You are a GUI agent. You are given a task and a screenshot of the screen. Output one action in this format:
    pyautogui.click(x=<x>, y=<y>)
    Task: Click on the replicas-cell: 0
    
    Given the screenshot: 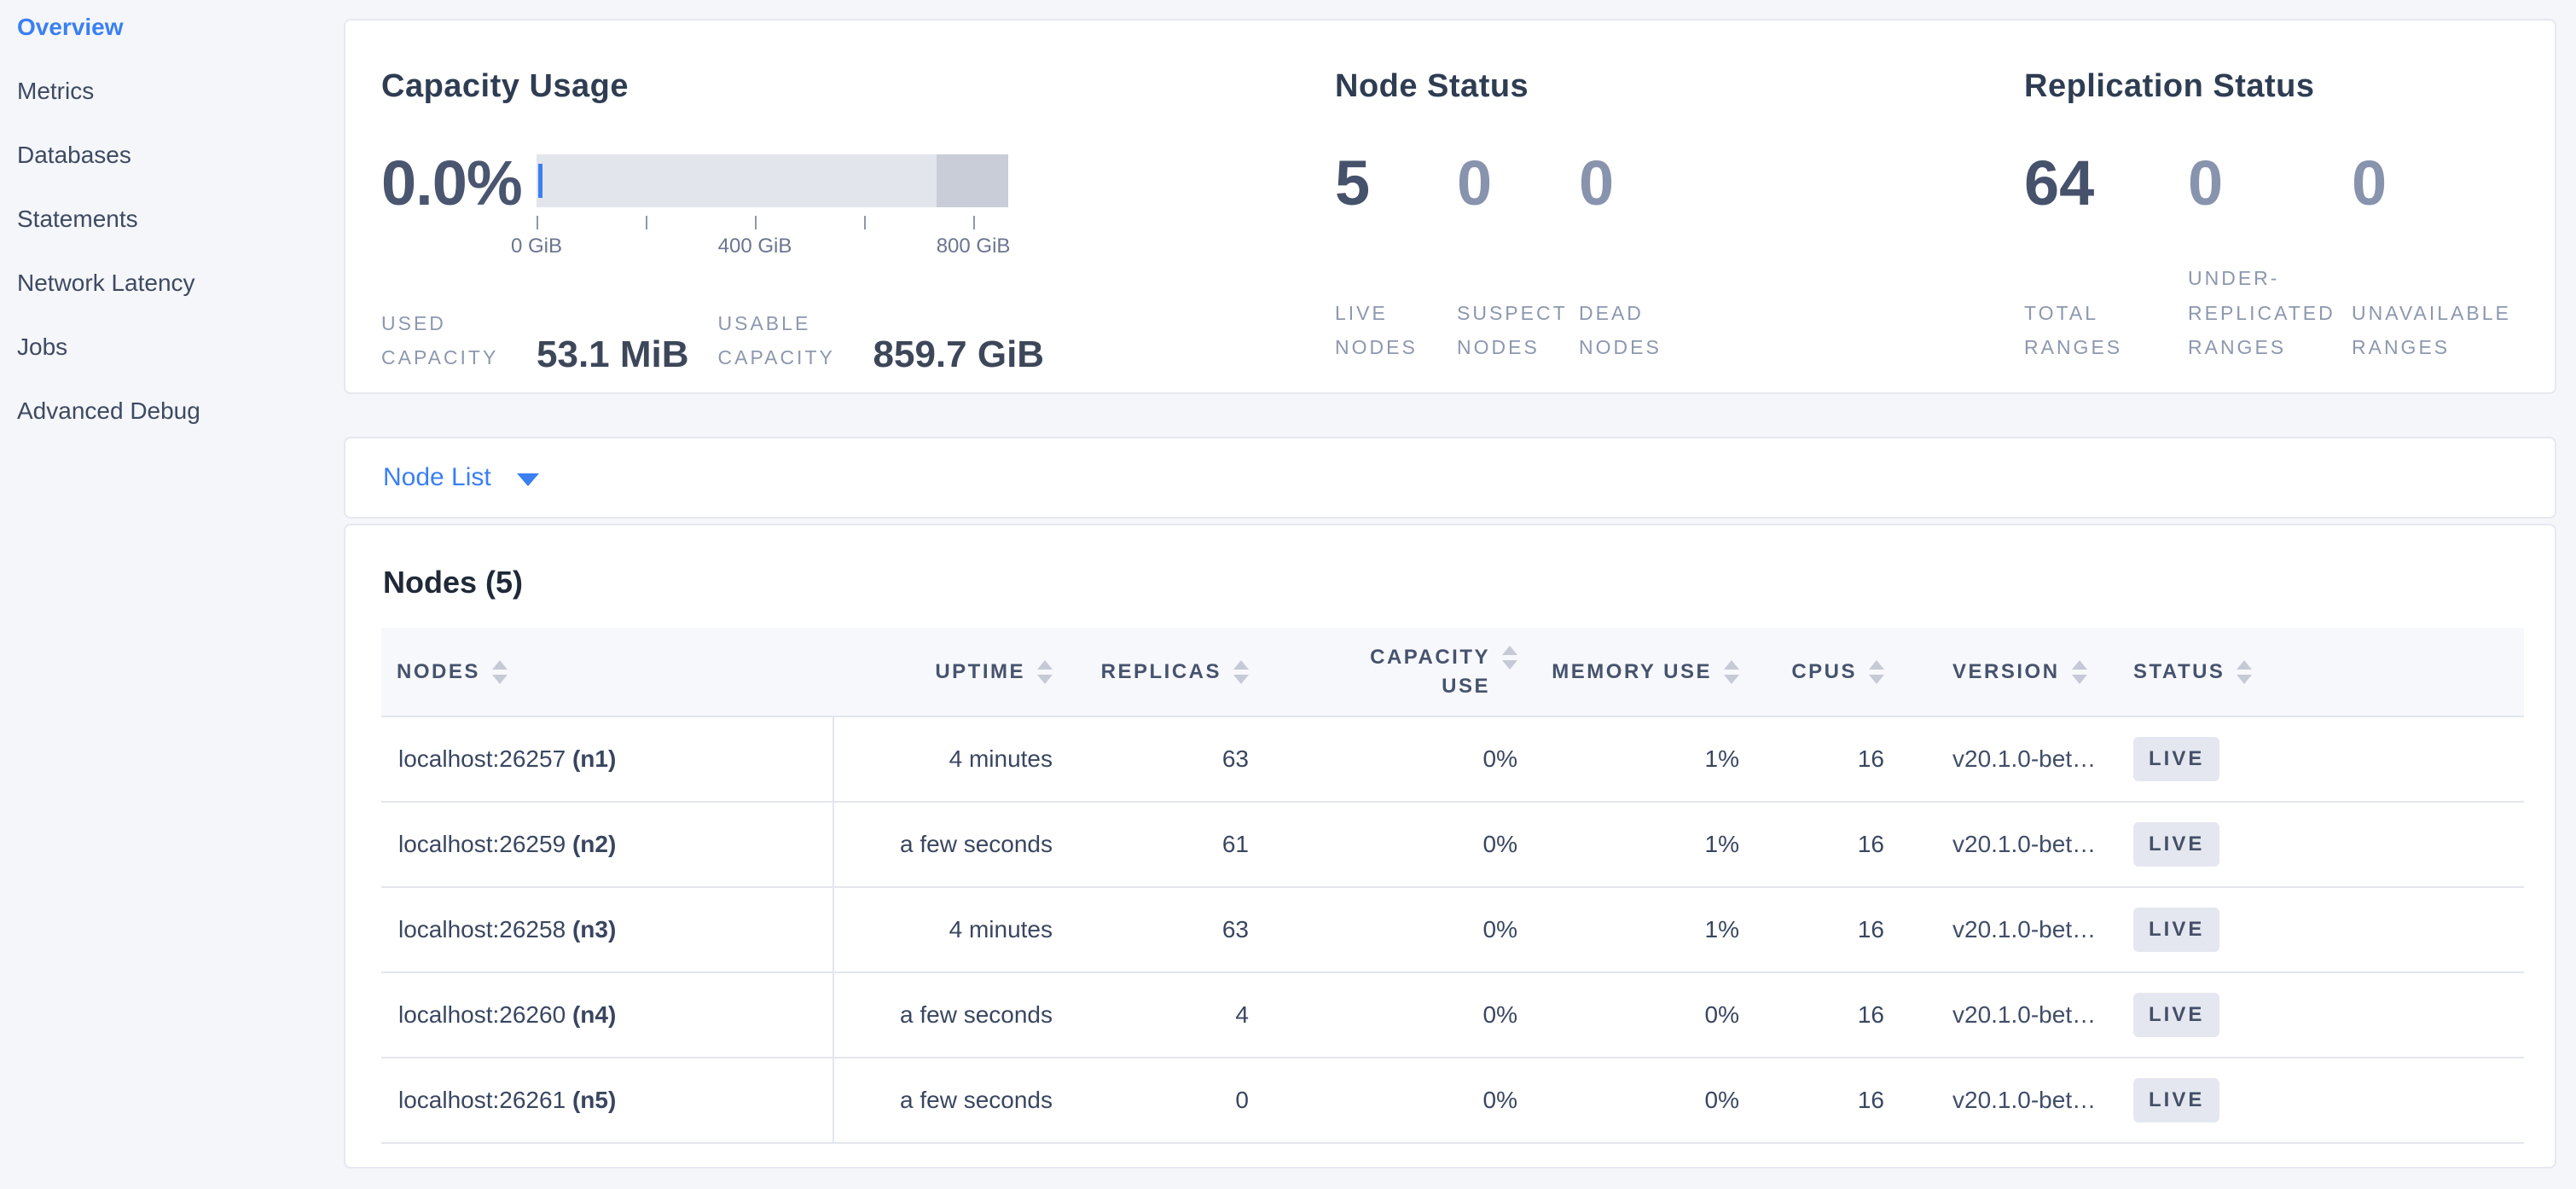 What is the action you would take?
    pyautogui.click(x=1242, y=1100)
    